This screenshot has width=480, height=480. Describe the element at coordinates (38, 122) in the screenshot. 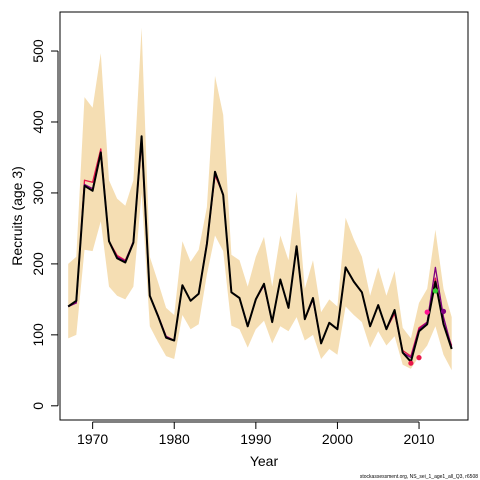

I see `y-tick-label: 400` at that location.